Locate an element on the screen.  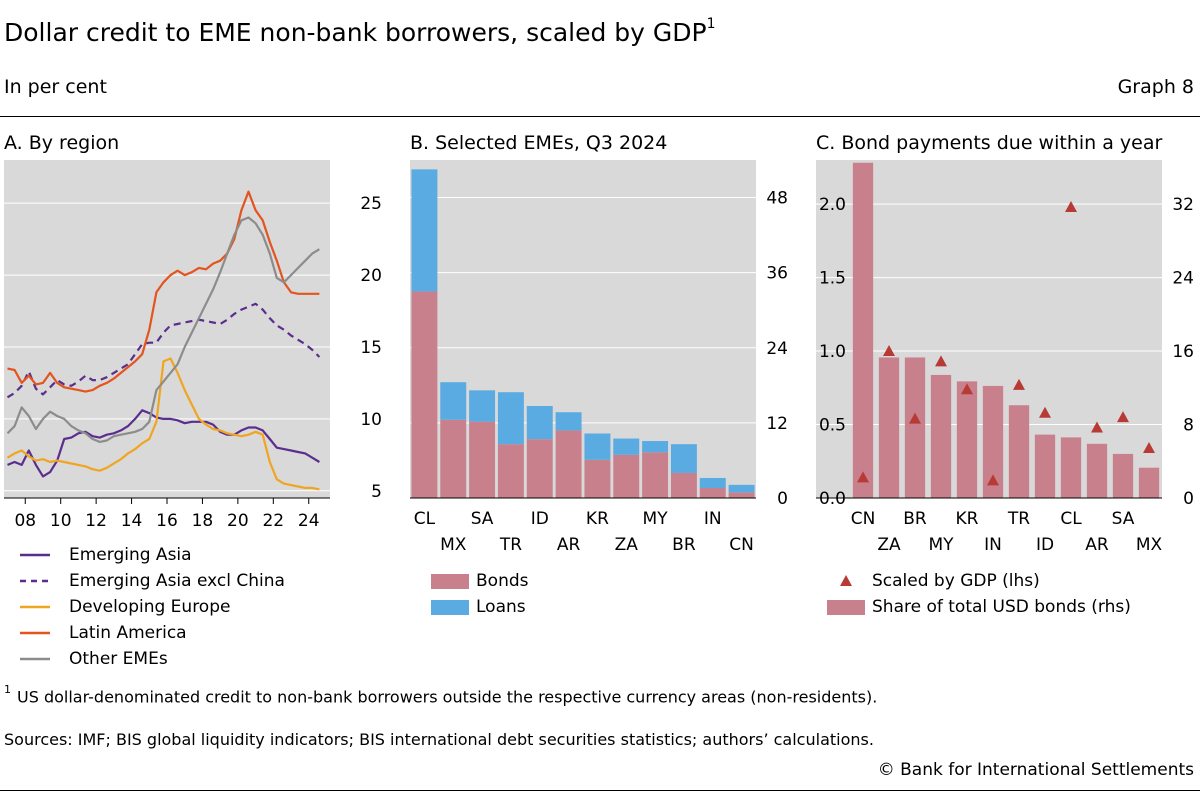
bar-share-MX is located at coordinates (1149, 482).